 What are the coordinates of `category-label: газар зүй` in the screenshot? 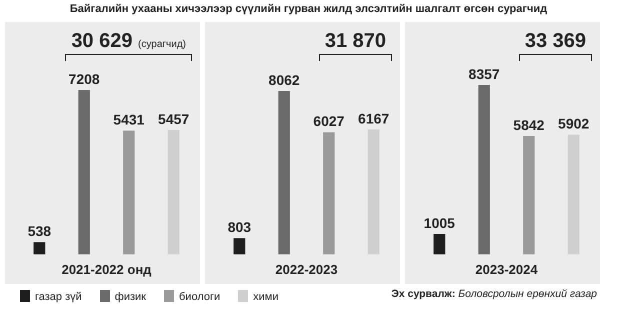 It's located at (58, 296).